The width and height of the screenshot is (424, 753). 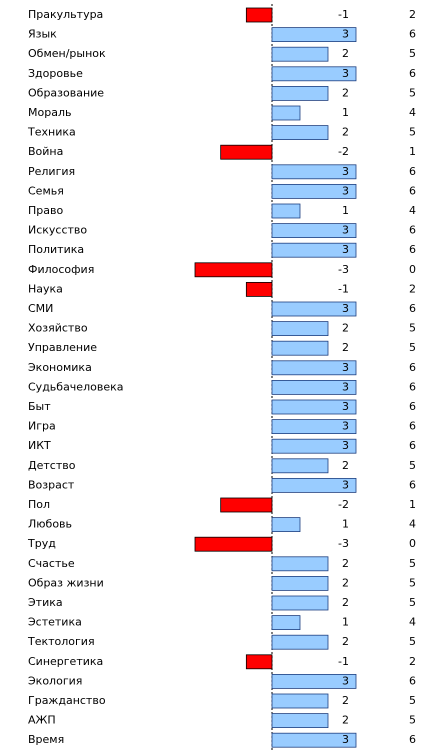 I want to click on category-label: Экология, so click(x=55, y=680).